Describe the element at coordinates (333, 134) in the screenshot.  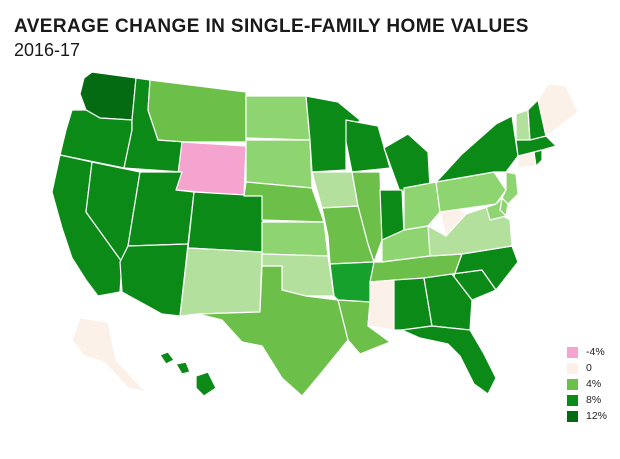
I see `state-mn` at that location.